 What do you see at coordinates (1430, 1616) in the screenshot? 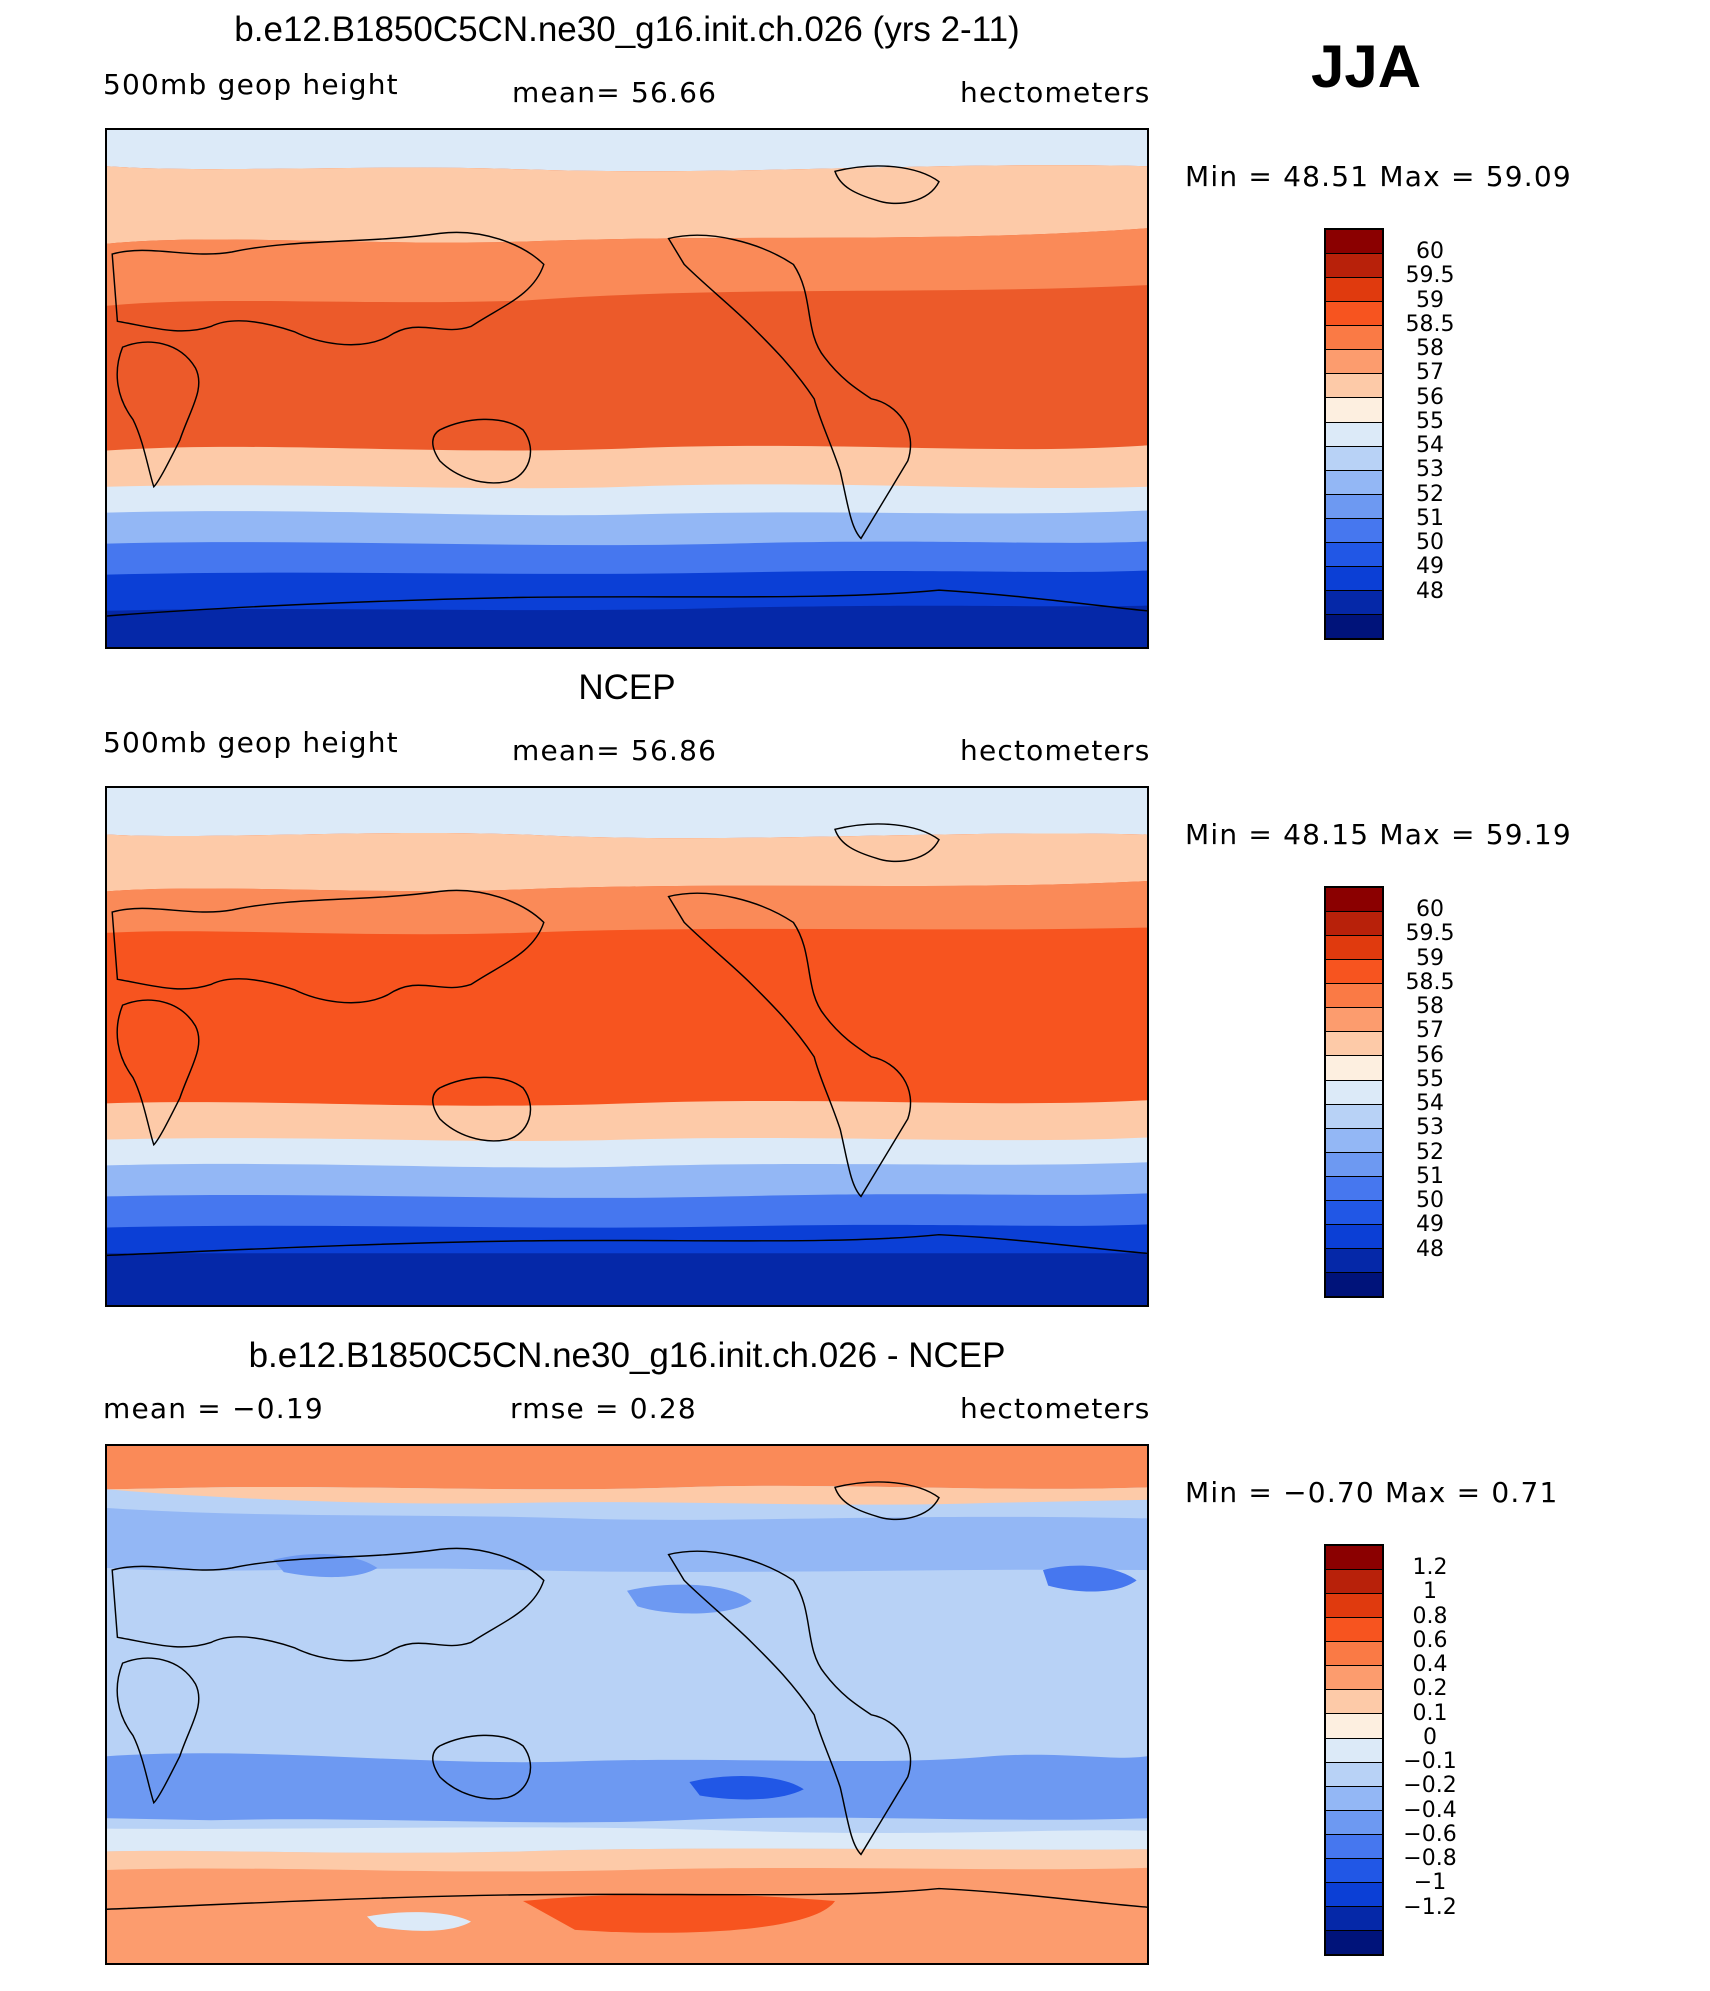
I see `colorbar-tick-label: 0.8` at bounding box center [1430, 1616].